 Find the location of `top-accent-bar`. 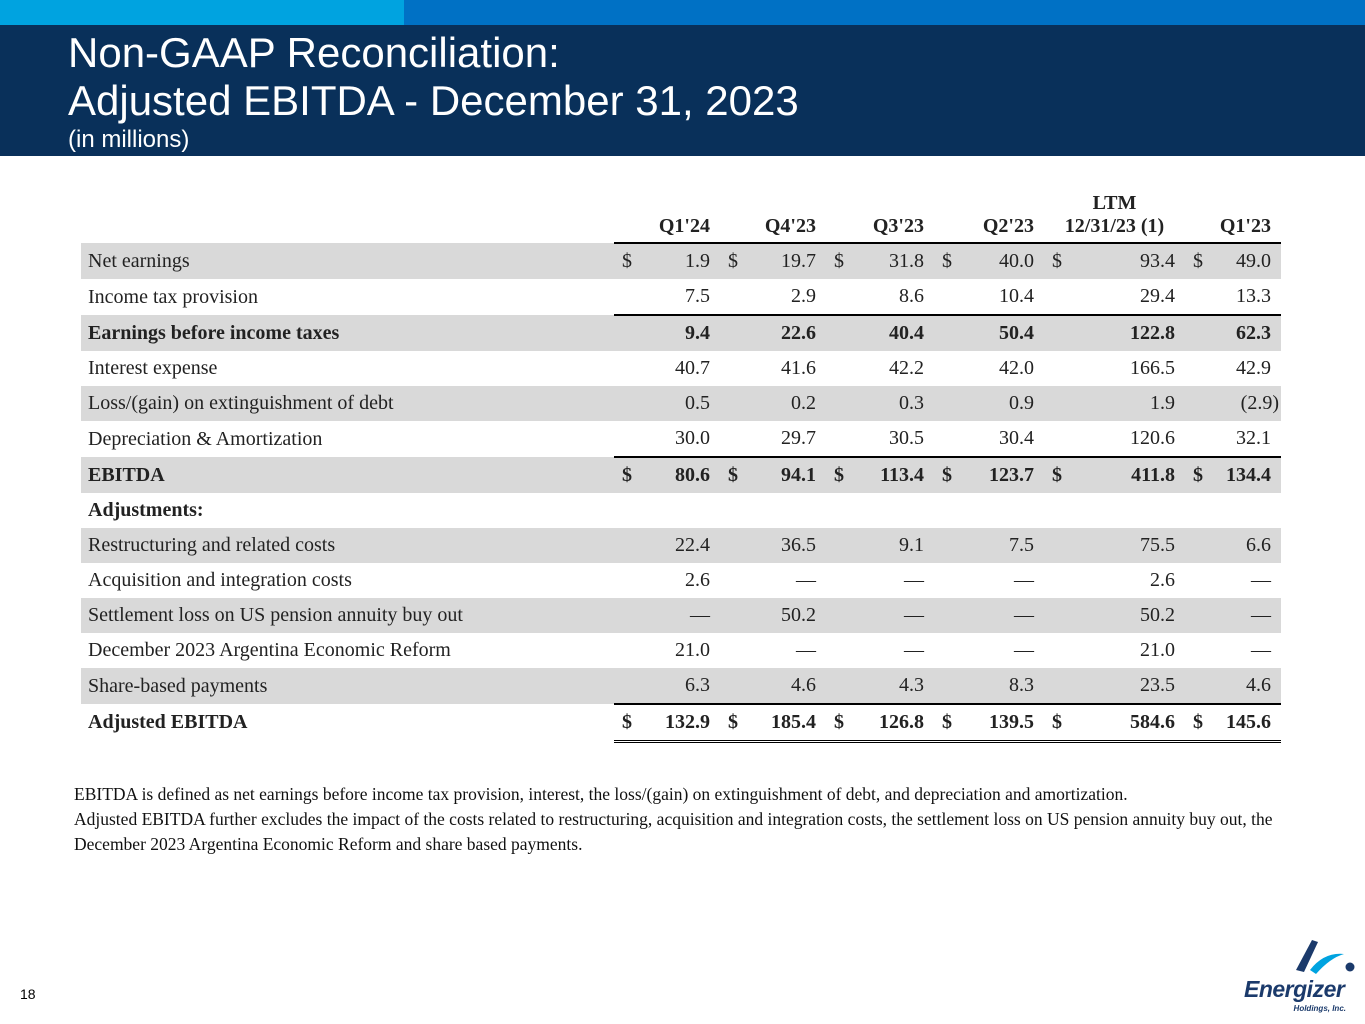

top-accent-bar is located at coordinates (884, 12).